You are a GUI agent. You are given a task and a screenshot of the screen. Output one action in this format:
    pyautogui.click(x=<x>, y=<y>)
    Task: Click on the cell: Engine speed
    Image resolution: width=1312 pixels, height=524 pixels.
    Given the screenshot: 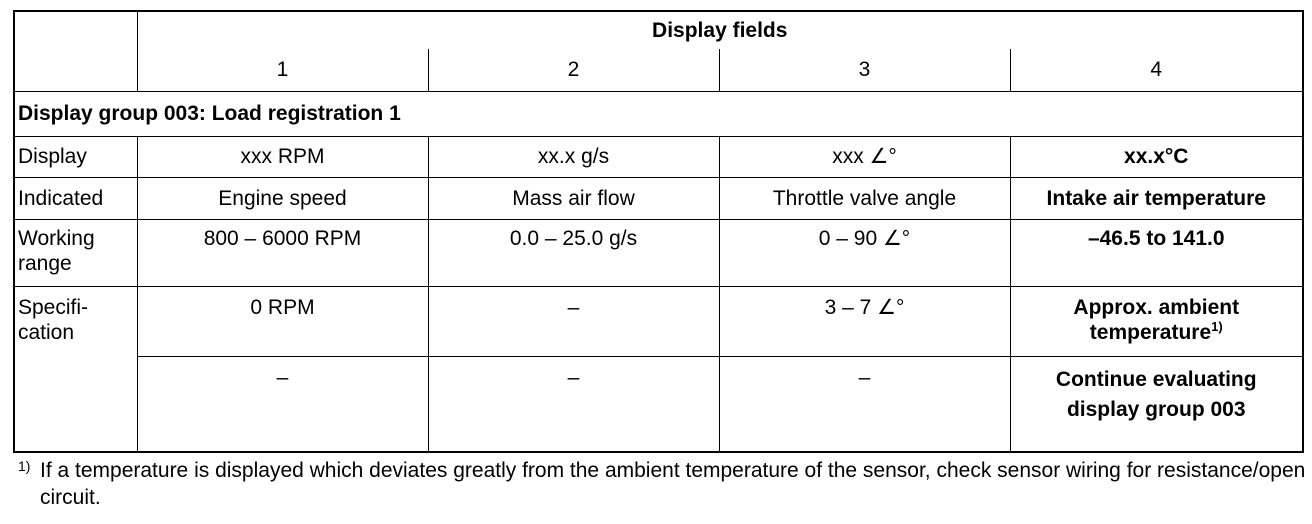 What is the action you would take?
    pyautogui.click(x=282, y=198)
    